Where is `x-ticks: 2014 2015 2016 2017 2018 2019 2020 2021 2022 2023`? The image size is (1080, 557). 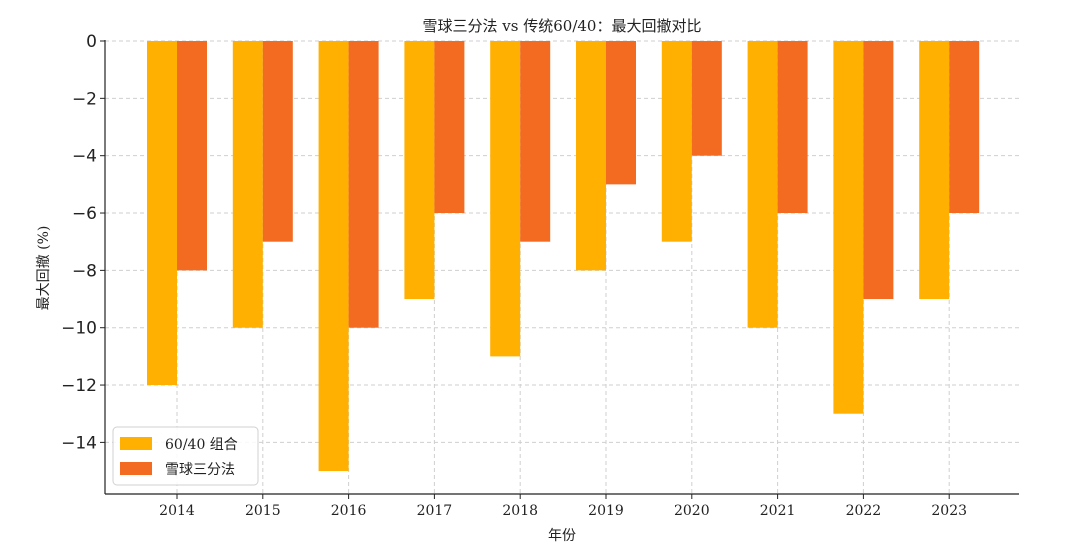 x-ticks: 2014 2015 2016 2017 2018 2019 2020 2021 2022 2023 is located at coordinates (563, 506).